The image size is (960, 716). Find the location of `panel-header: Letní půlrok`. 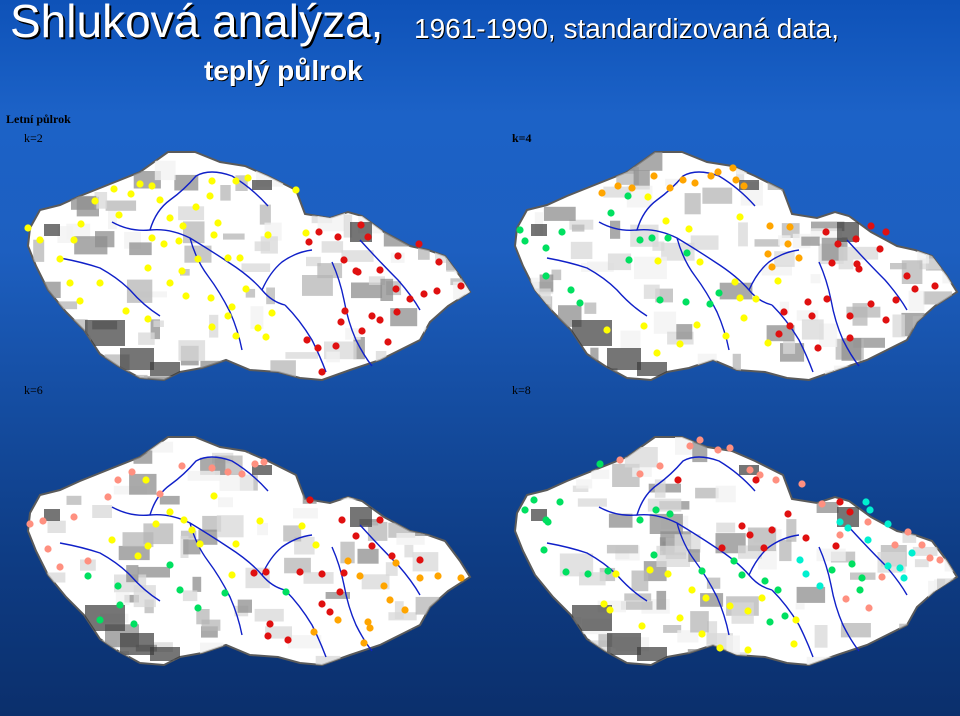

panel-header: Letní půlrok is located at coordinates (38, 119).